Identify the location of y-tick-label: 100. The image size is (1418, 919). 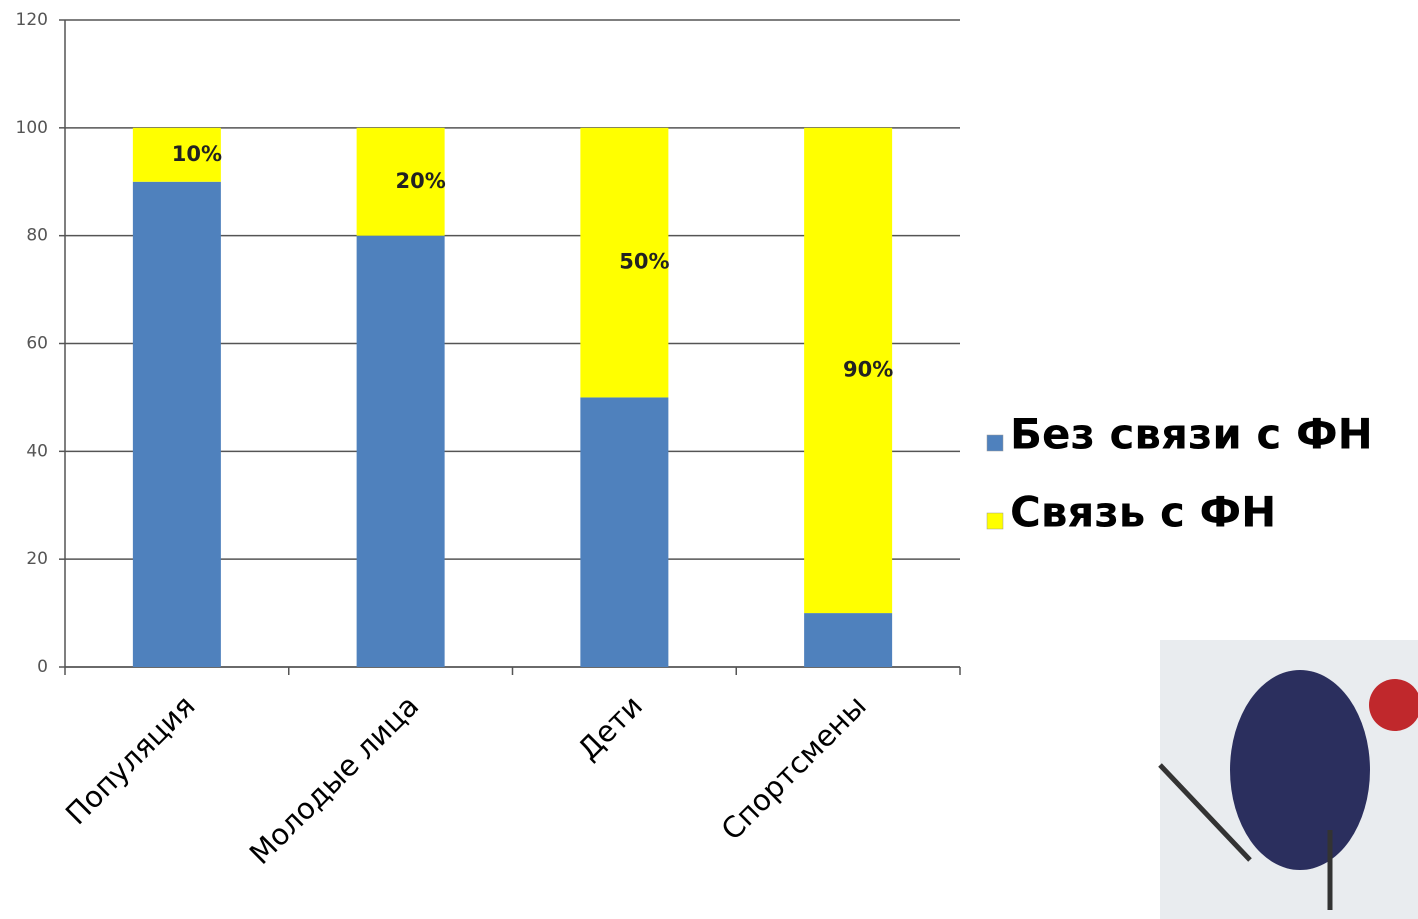
(32, 128).